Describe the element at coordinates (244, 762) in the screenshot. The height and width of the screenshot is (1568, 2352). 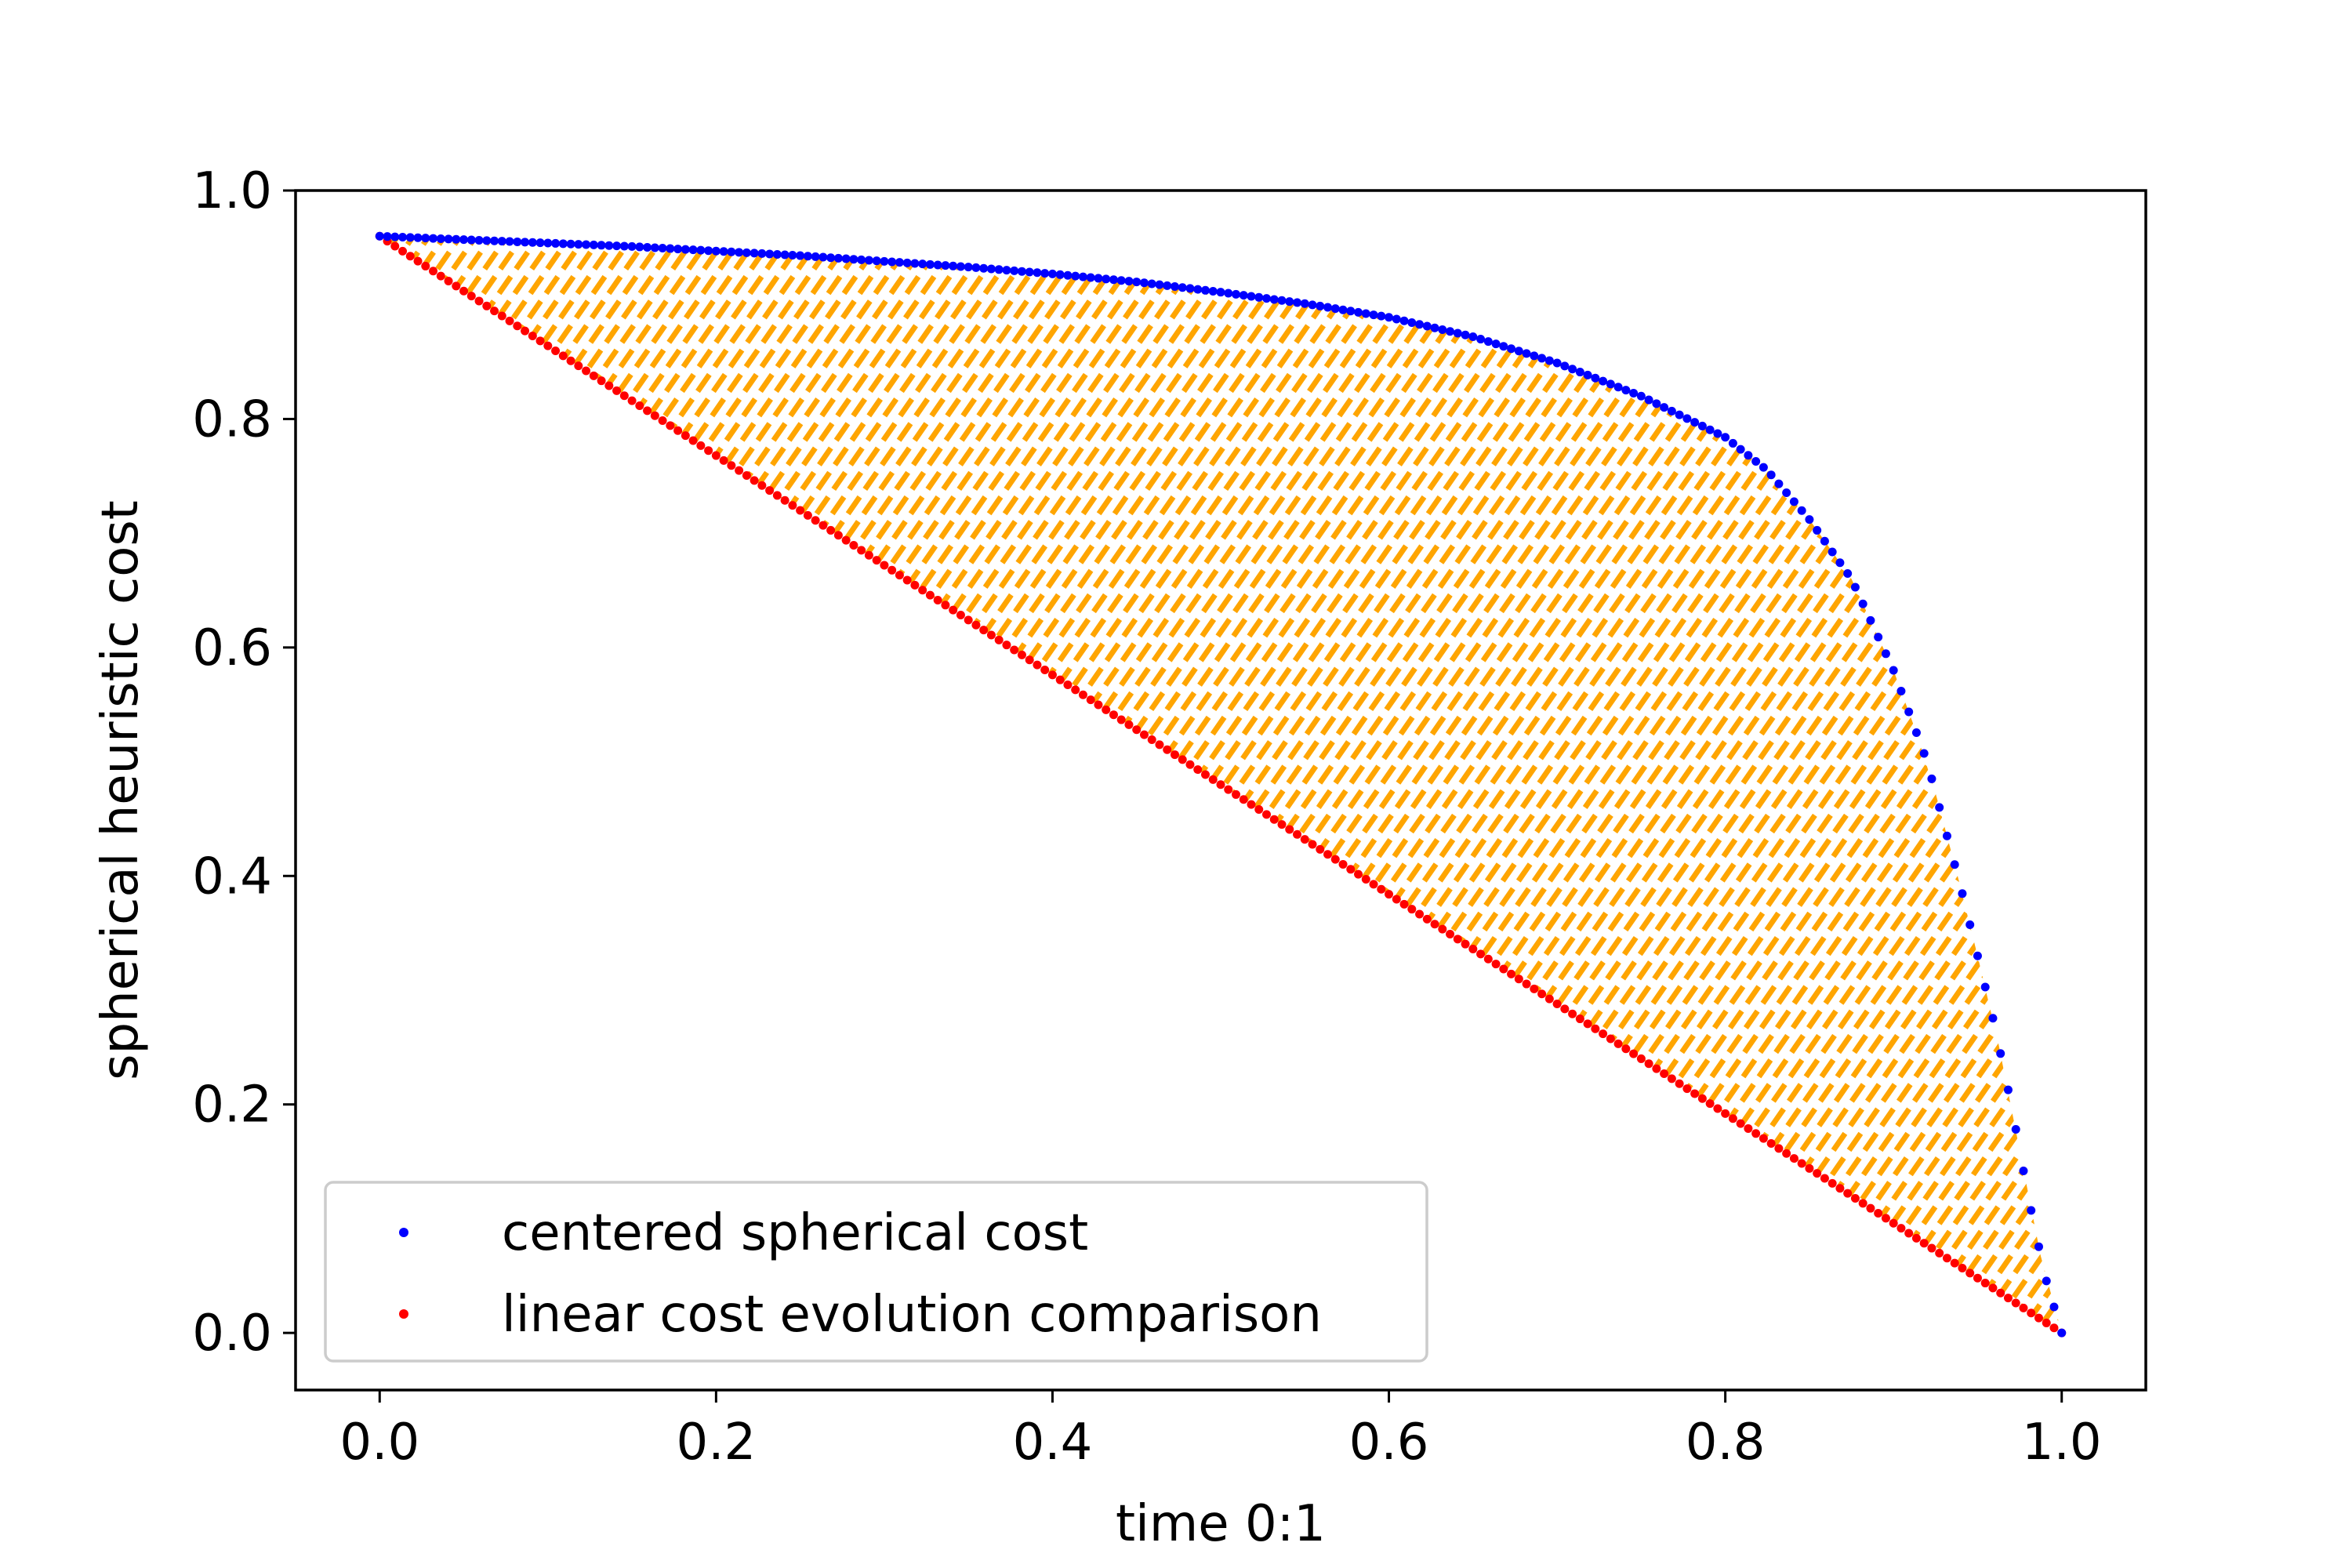
I see `y-axis: 0.0 0.2 0.4 0.6 0.8 1.0` at that location.